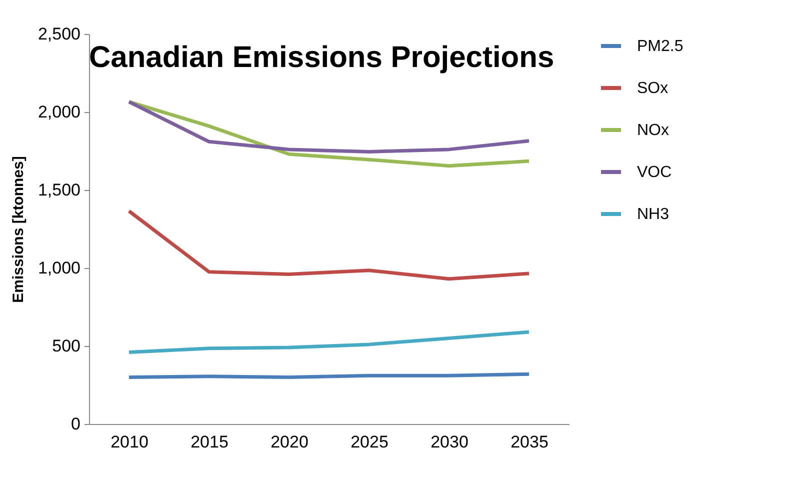 Image resolution: width=786 pixels, height=482 pixels. Describe the element at coordinates (654, 172) in the screenshot. I see `legend-label: VOC` at that location.